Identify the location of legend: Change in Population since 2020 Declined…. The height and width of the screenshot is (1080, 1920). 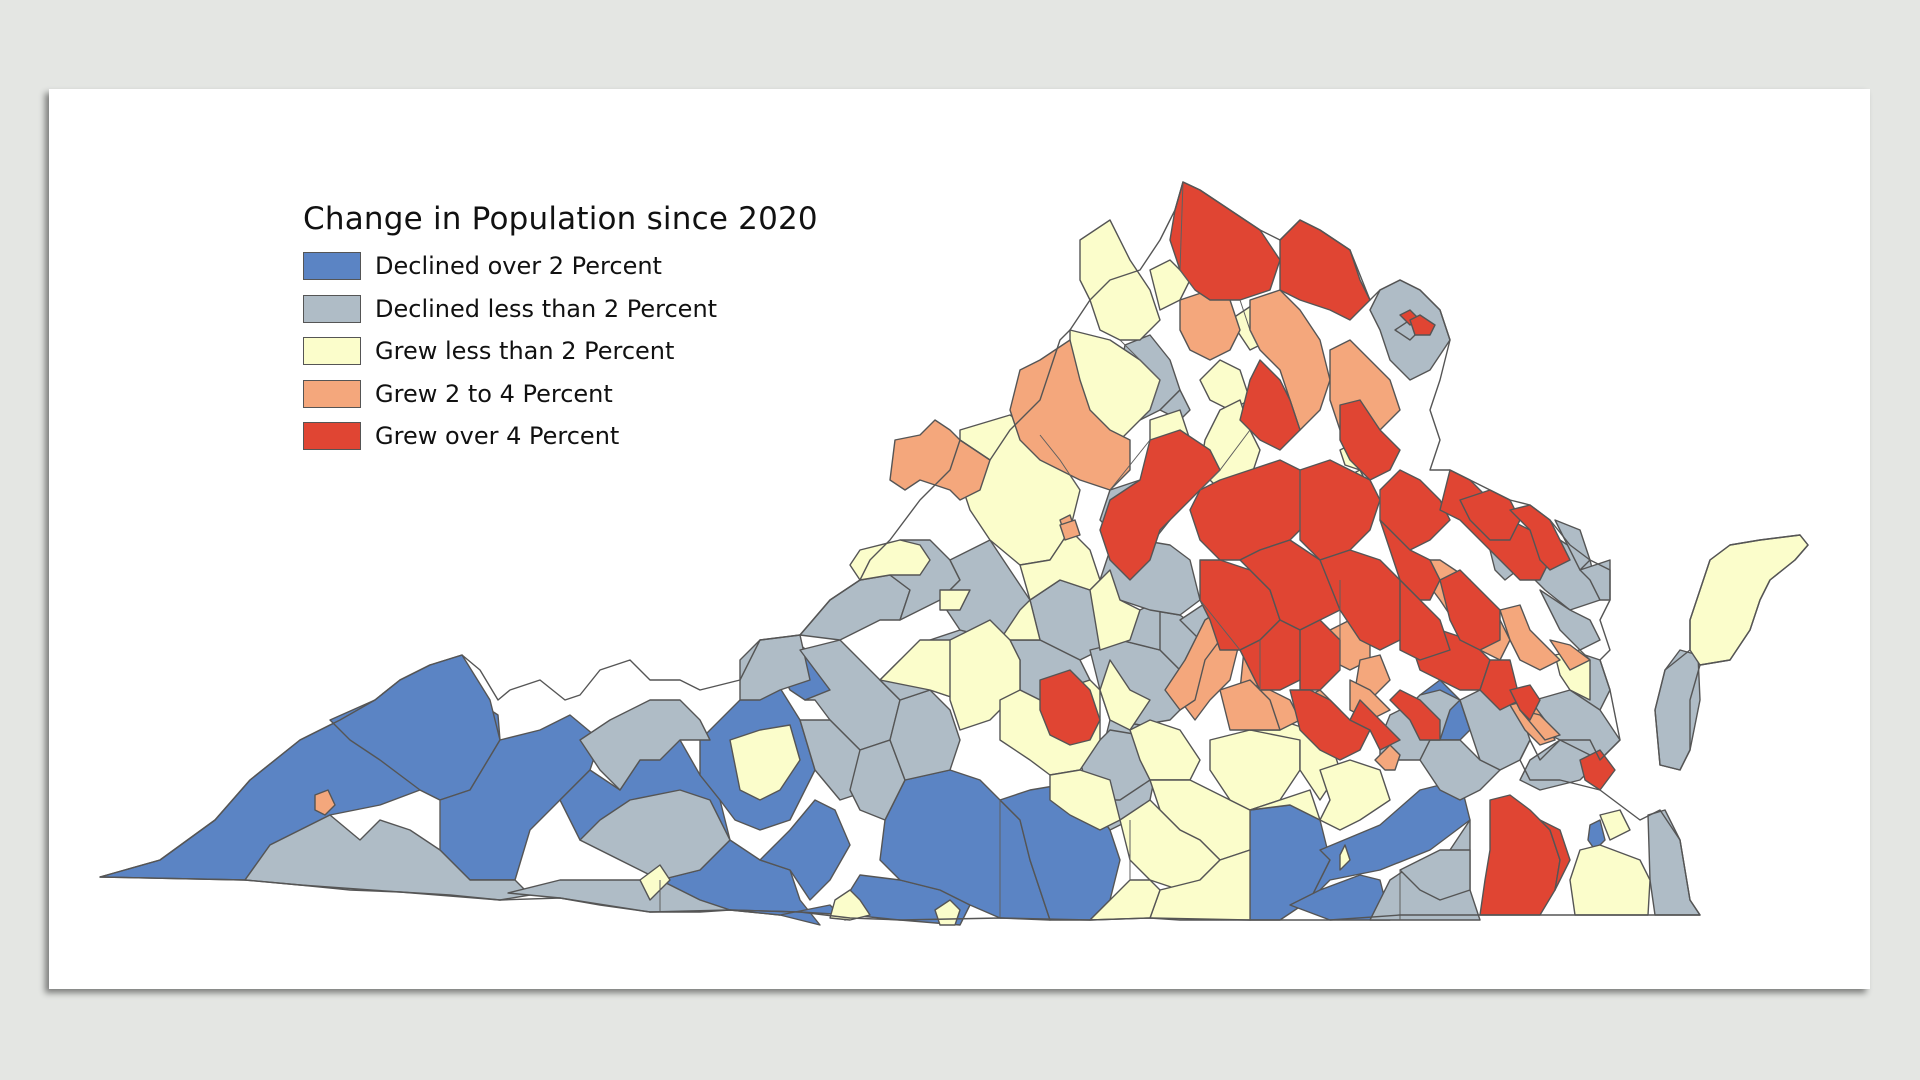
(560, 329).